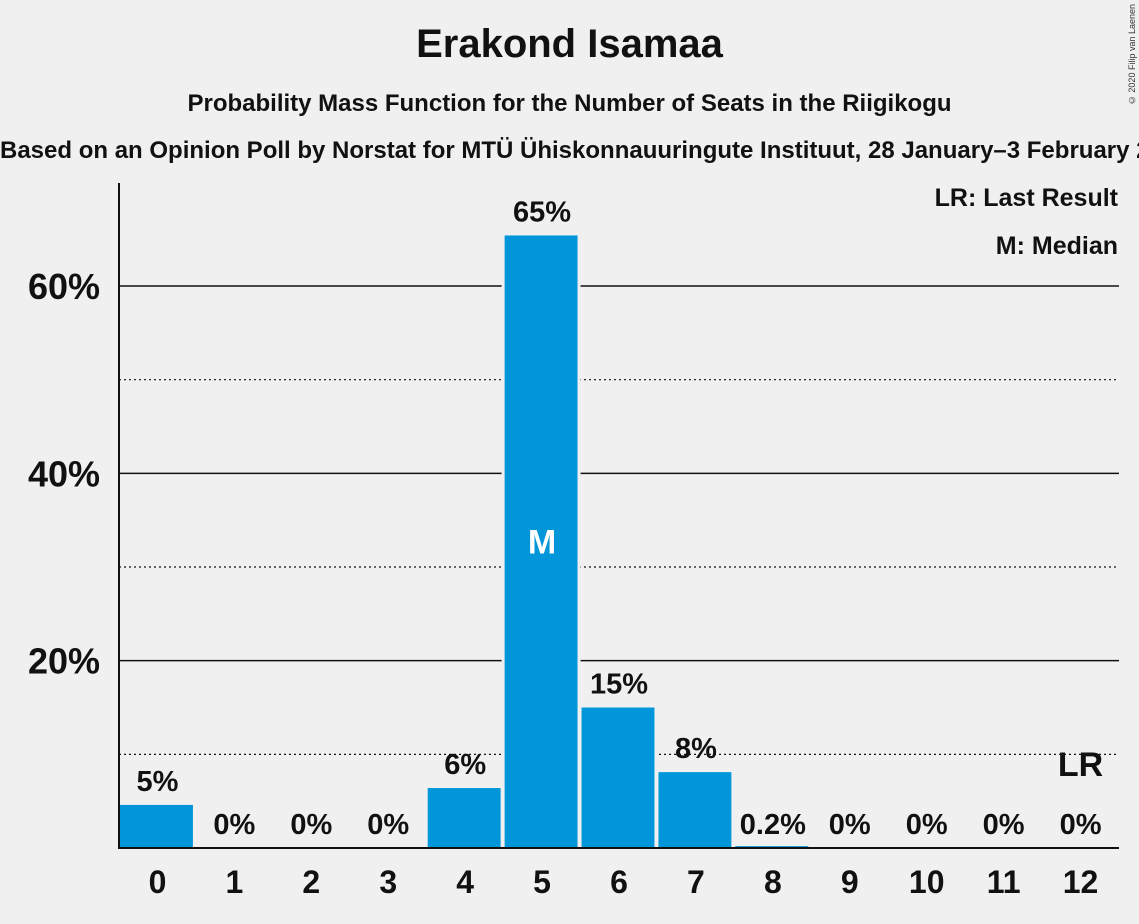  Describe the element at coordinates (64, 473) in the screenshot. I see `y-tick-label: 40%` at that location.